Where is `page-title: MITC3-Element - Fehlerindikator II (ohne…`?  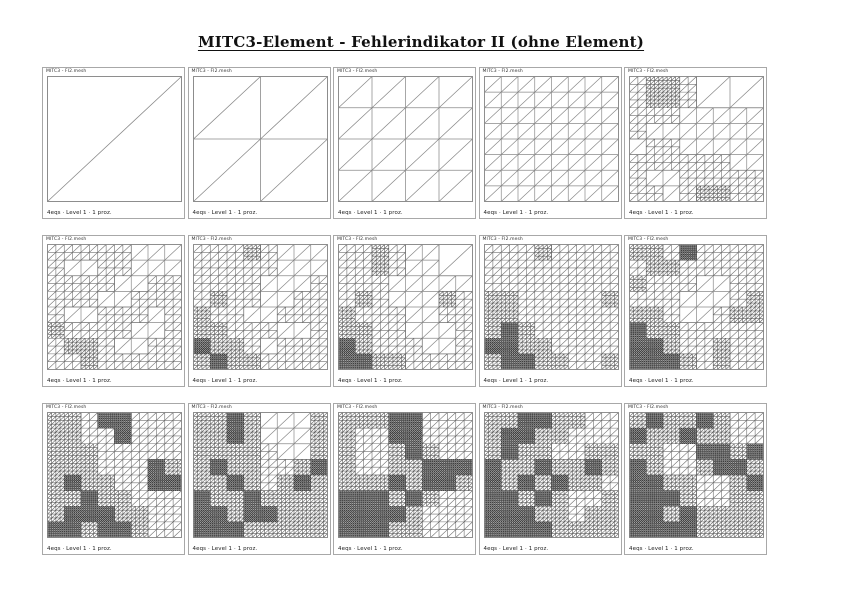 page-title: MITC3-Element - Fehlerindikator II (ohne… is located at coordinates (421, 42).